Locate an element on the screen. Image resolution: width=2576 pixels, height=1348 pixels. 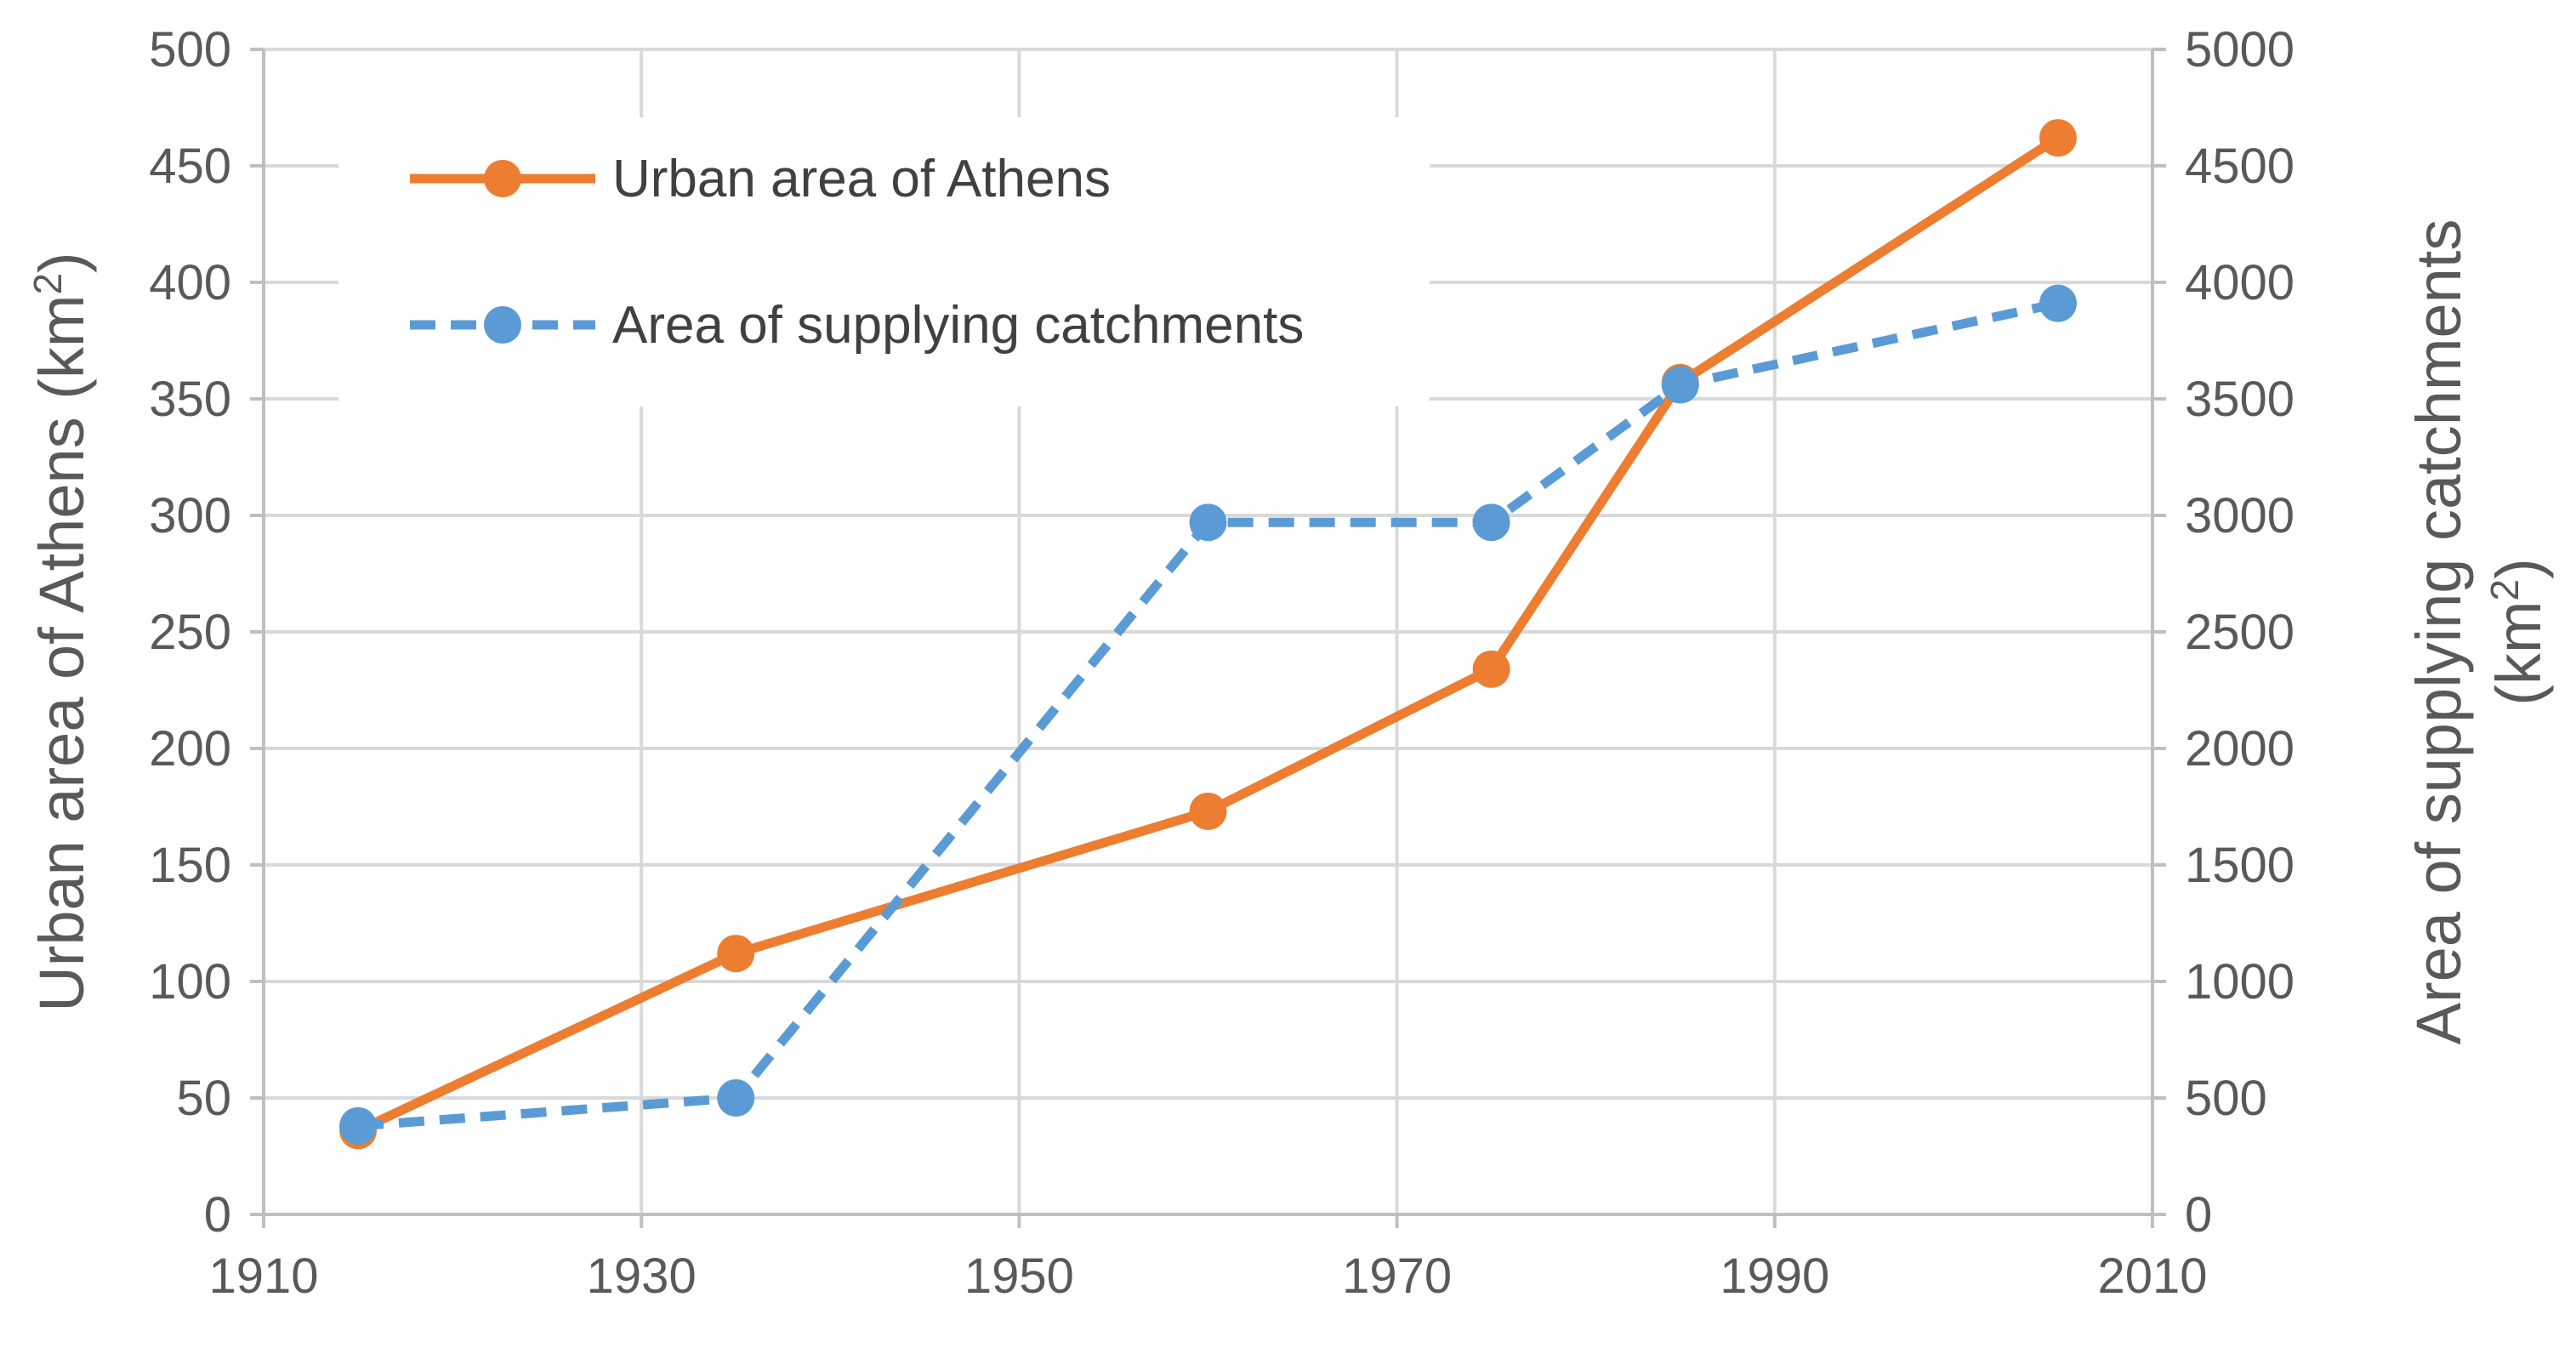
y-right-tick-label-4: 2000 is located at coordinates (2240, 748).